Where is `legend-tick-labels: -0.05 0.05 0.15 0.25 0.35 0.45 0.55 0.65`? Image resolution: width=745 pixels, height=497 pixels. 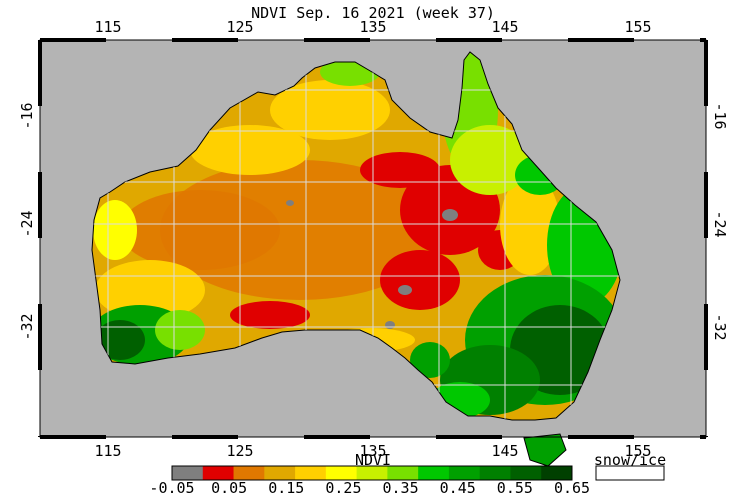
legend-tick-labels: -0.05 0.05 0.15 0.25 0.35 0.45 0.55 0.65 is located at coordinates (369, 488).